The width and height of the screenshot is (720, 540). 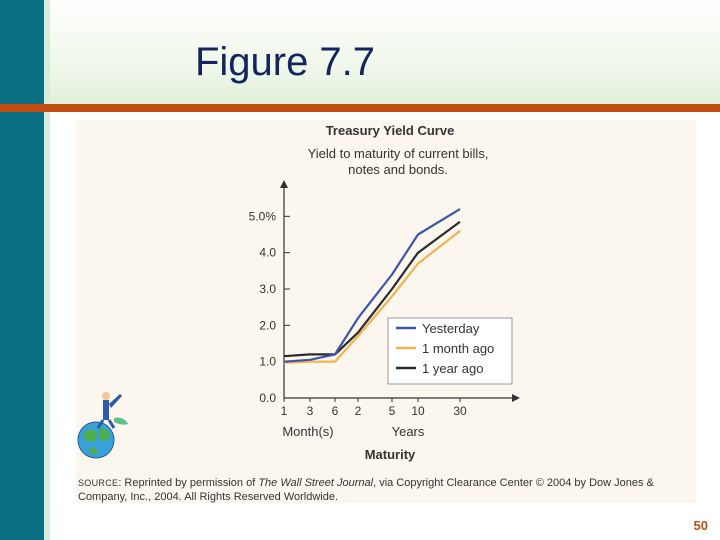 What do you see at coordinates (700, 525) in the screenshot?
I see `page-number: 50` at bounding box center [700, 525].